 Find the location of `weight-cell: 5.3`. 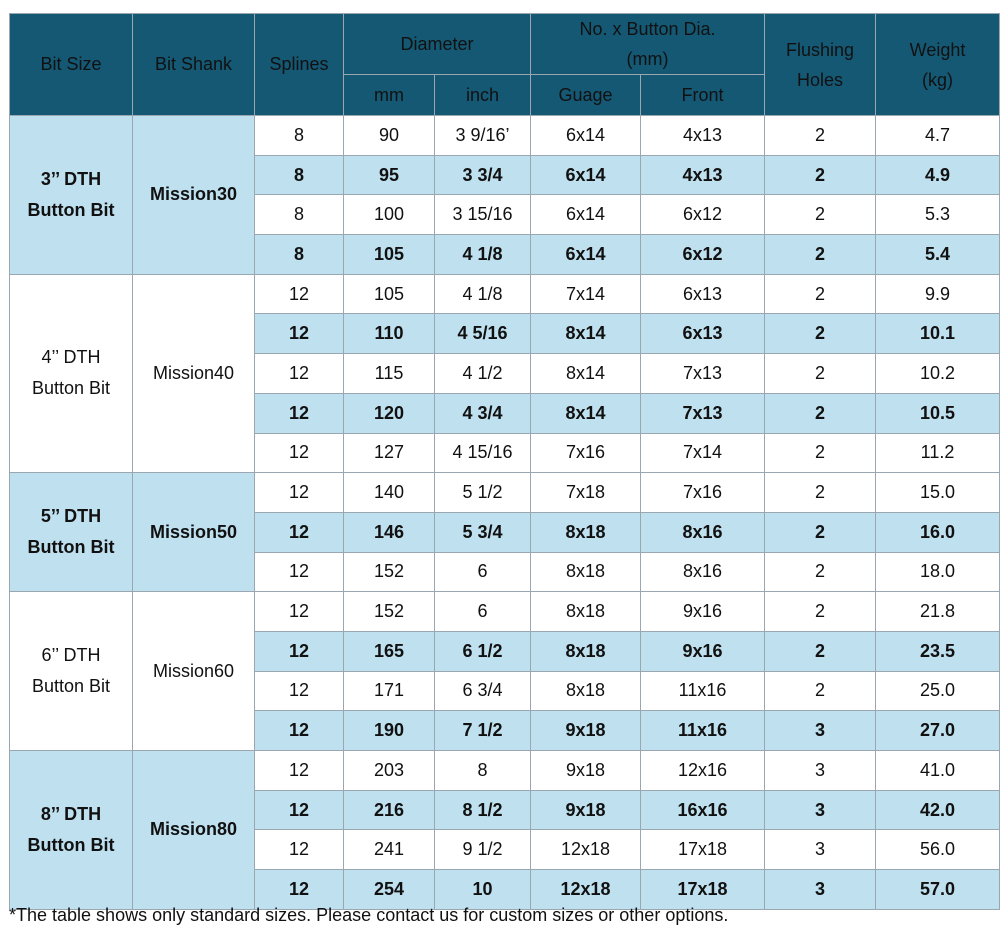

weight-cell: 5.3 is located at coordinates (937, 215).